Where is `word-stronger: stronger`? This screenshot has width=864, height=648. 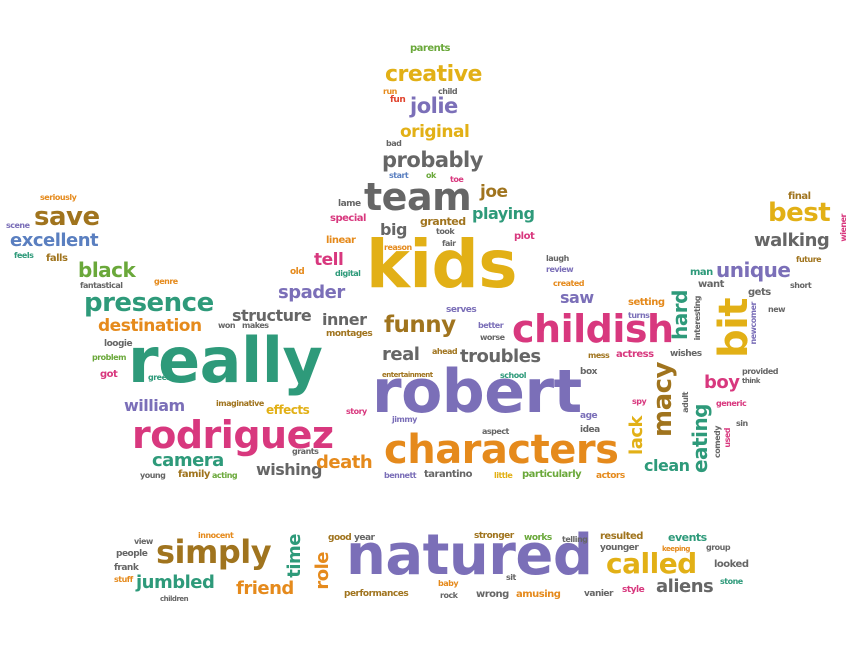 word-stronger: stronger is located at coordinates (494, 536).